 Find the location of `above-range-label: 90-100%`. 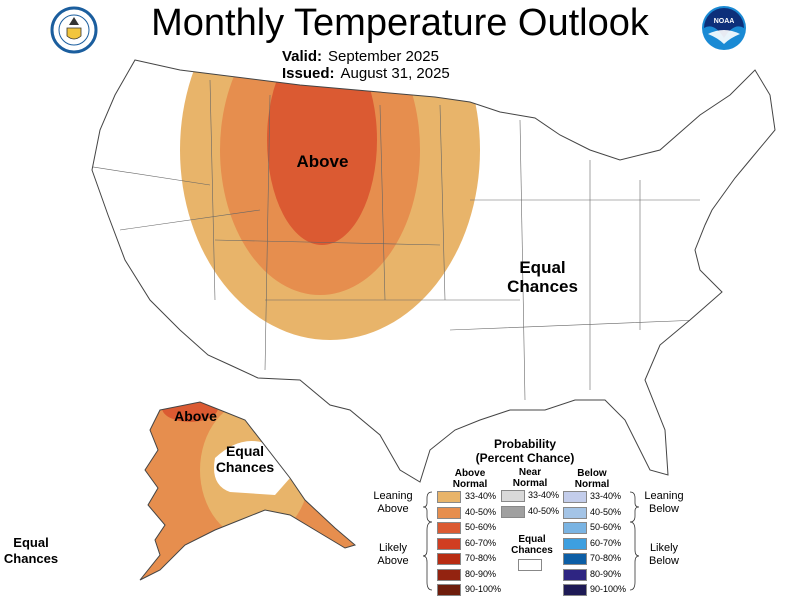

above-range-label: 90-100% is located at coordinates (483, 589).